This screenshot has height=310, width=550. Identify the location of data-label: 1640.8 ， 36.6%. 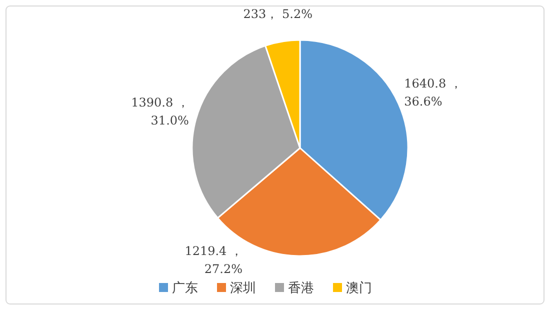
(433, 92).